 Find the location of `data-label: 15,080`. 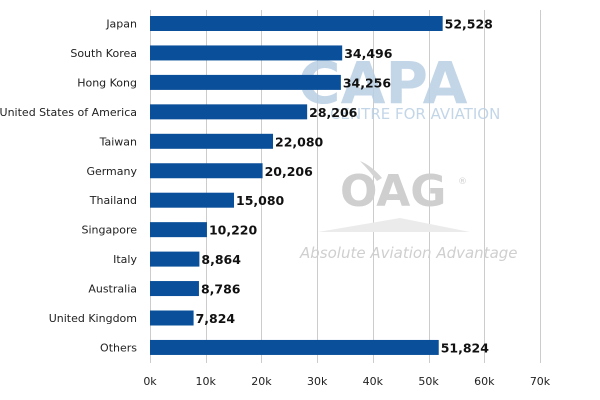

data-label: 15,080 is located at coordinates (260, 200).